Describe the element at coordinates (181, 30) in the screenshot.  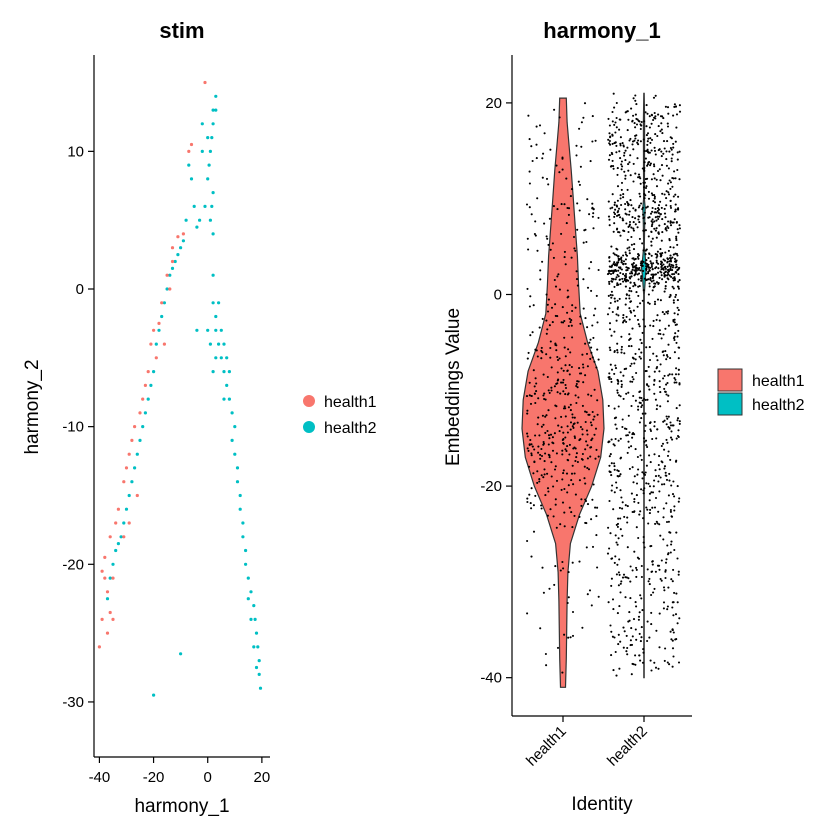
I see `scatter-title: stim` at that location.